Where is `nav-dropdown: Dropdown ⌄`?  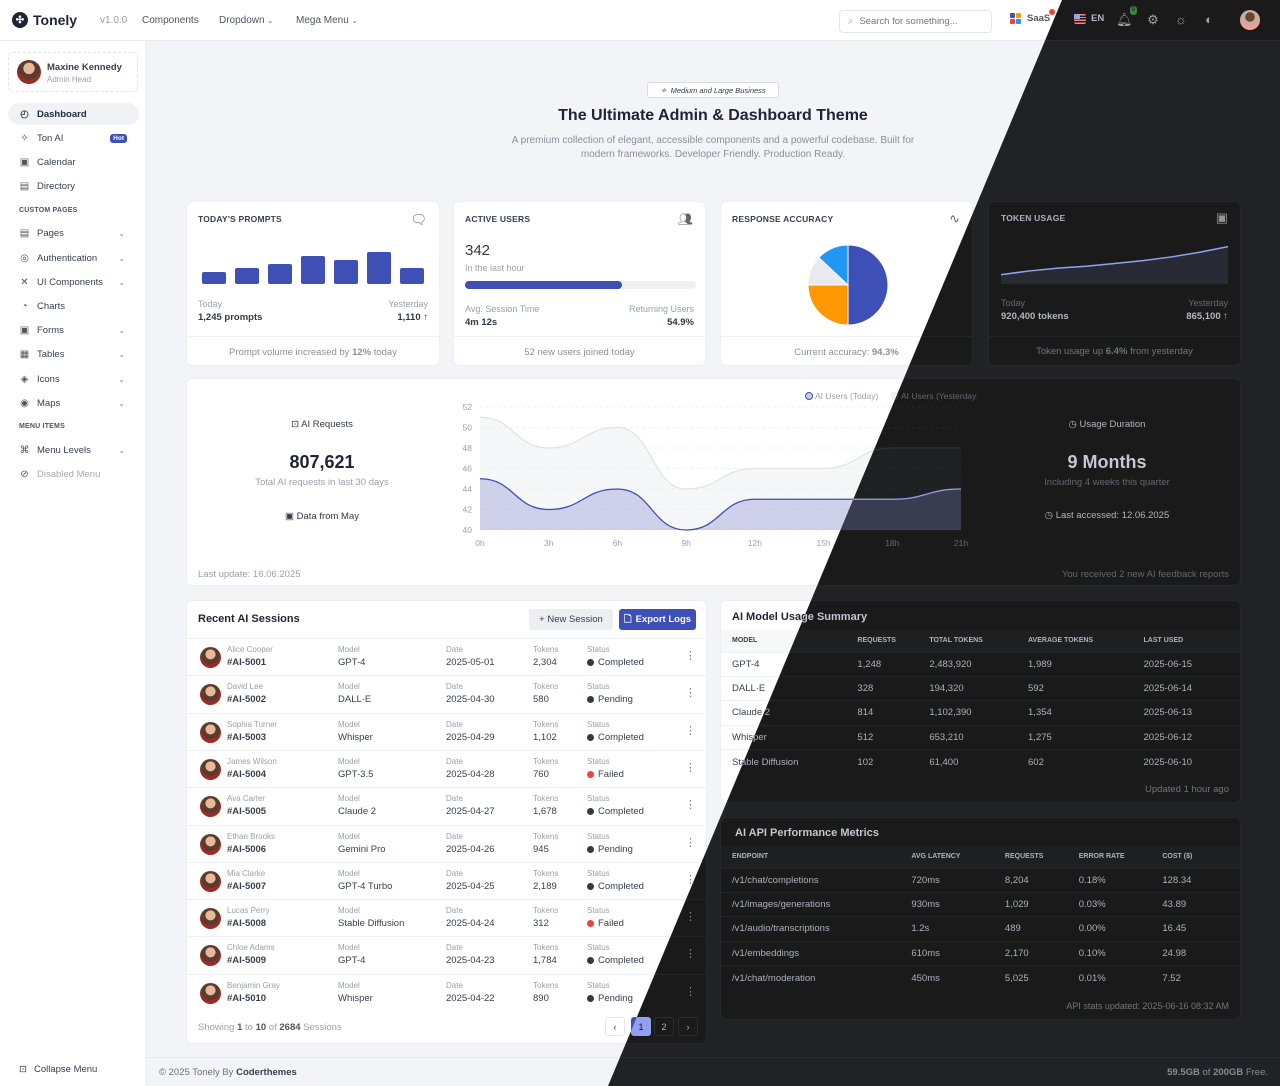 nav-dropdown: Dropdown ⌄ is located at coordinates (246, 20).